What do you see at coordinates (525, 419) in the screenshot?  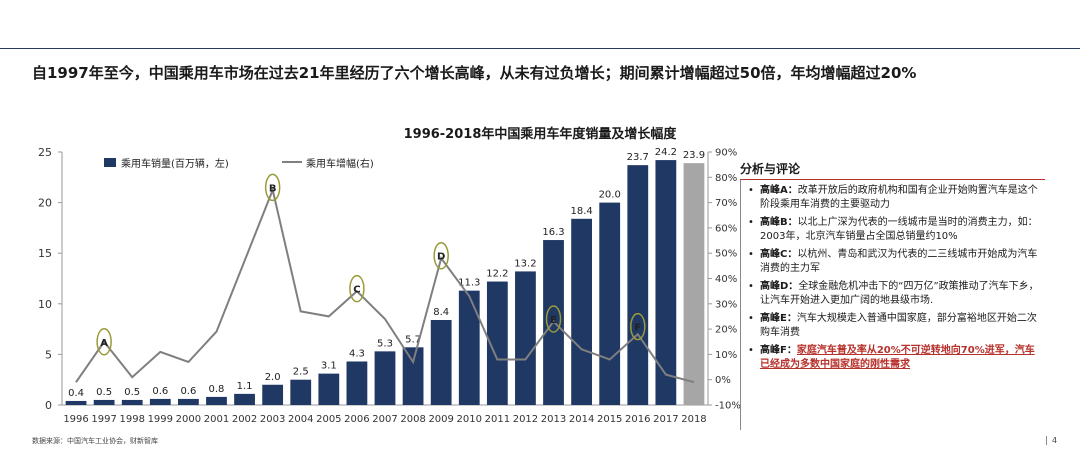 I see `x-tick-label: 2012` at bounding box center [525, 419].